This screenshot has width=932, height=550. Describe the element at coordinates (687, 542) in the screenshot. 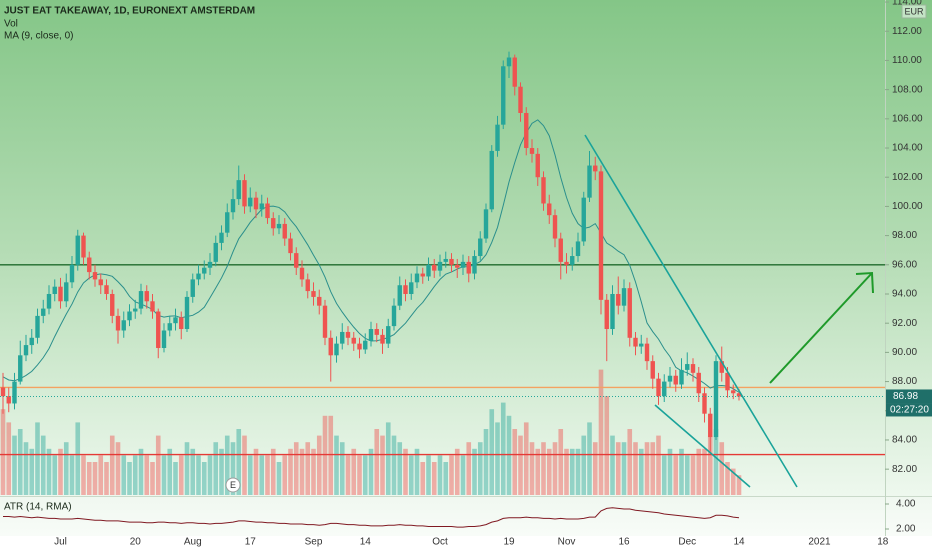

I see `x-tick-label: Dec` at that location.